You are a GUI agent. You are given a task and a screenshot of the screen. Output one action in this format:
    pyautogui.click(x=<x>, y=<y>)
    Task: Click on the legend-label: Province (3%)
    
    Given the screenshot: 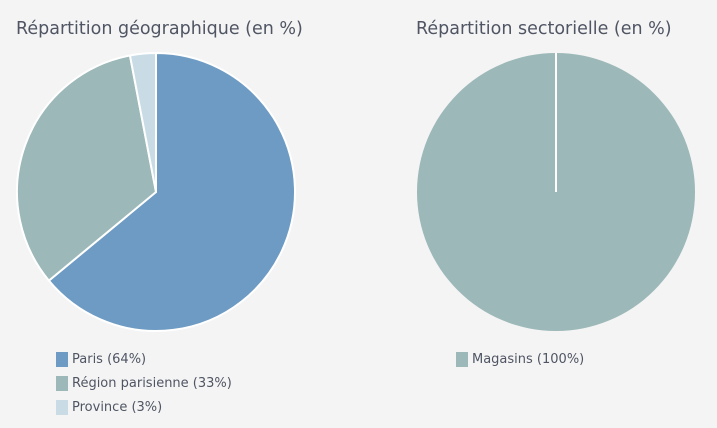 What is the action you would take?
    pyautogui.click(x=117, y=407)
    